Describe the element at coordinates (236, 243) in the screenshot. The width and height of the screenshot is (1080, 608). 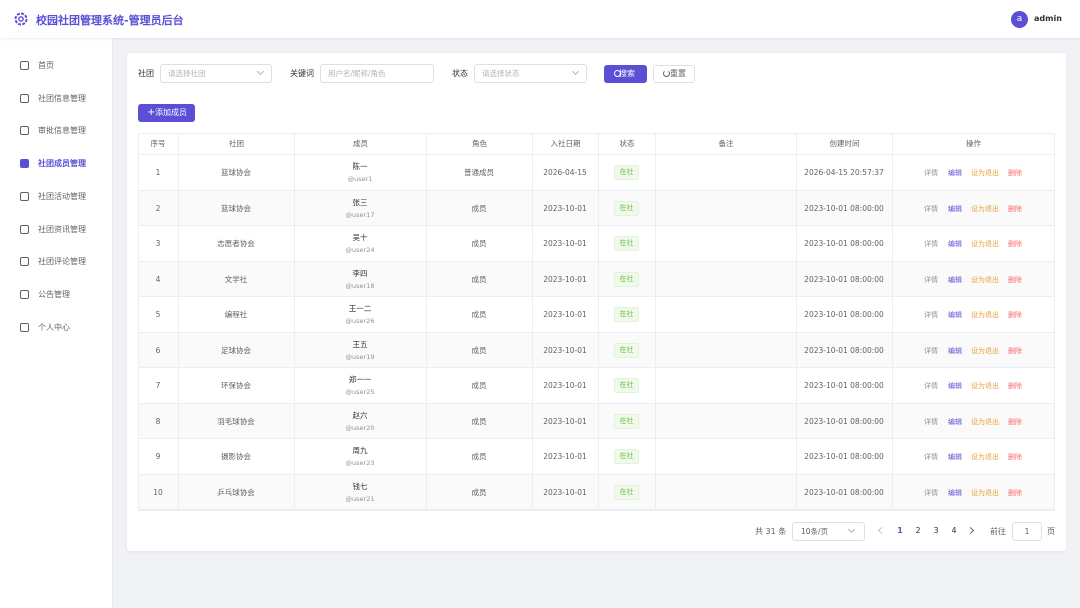
I see `club-name: 志愿者协会` at that location.